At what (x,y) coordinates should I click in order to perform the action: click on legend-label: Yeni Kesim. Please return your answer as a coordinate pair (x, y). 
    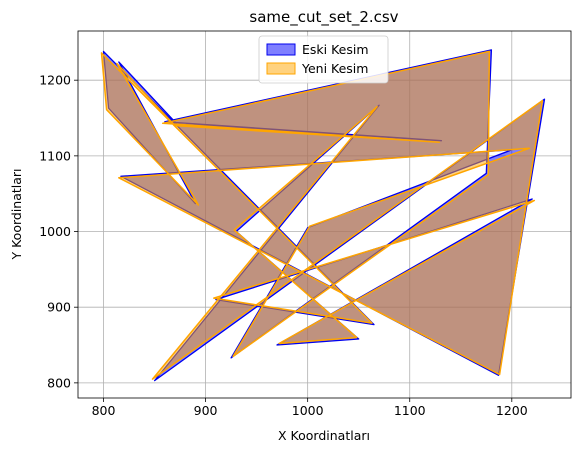
    Looking at the image, I should click on (334, 68).